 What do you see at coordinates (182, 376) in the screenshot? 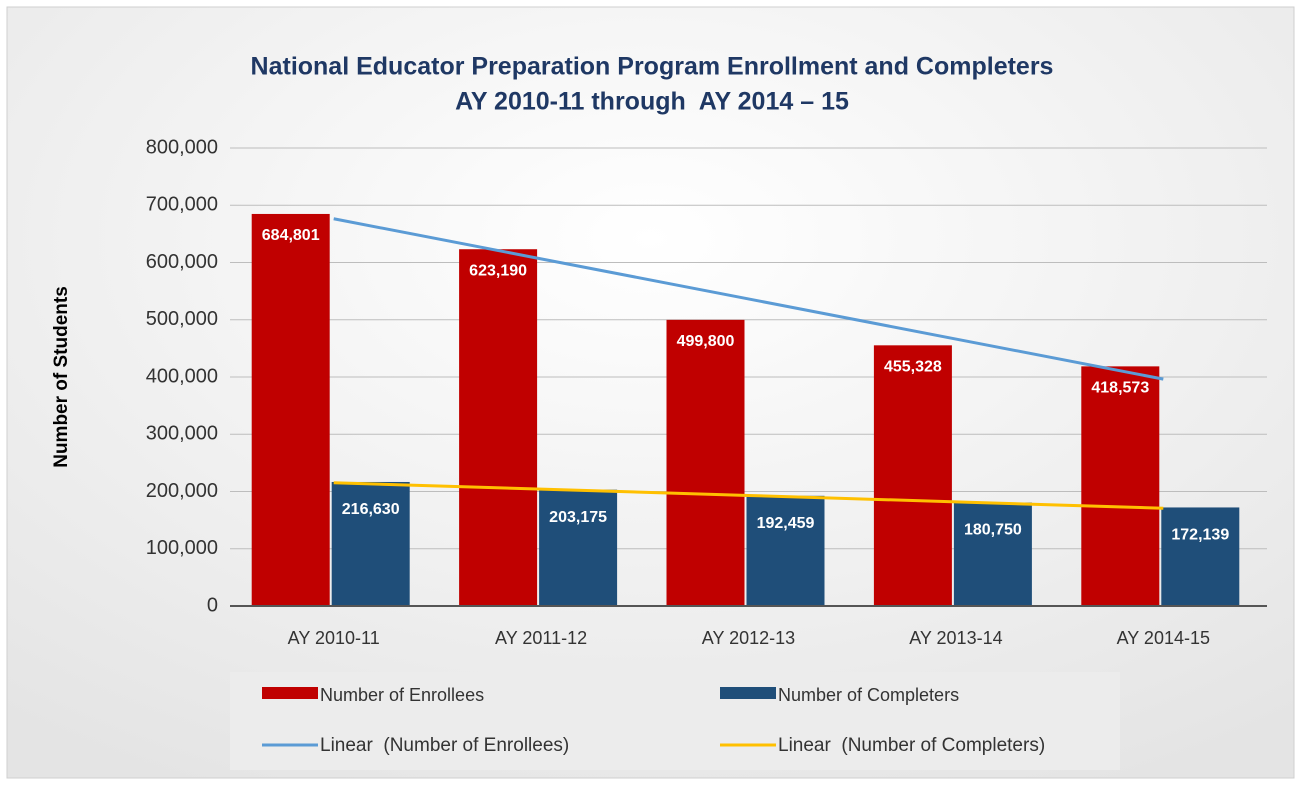
I see `y-tick-label: 400,000` at bounding box center [182, 376].